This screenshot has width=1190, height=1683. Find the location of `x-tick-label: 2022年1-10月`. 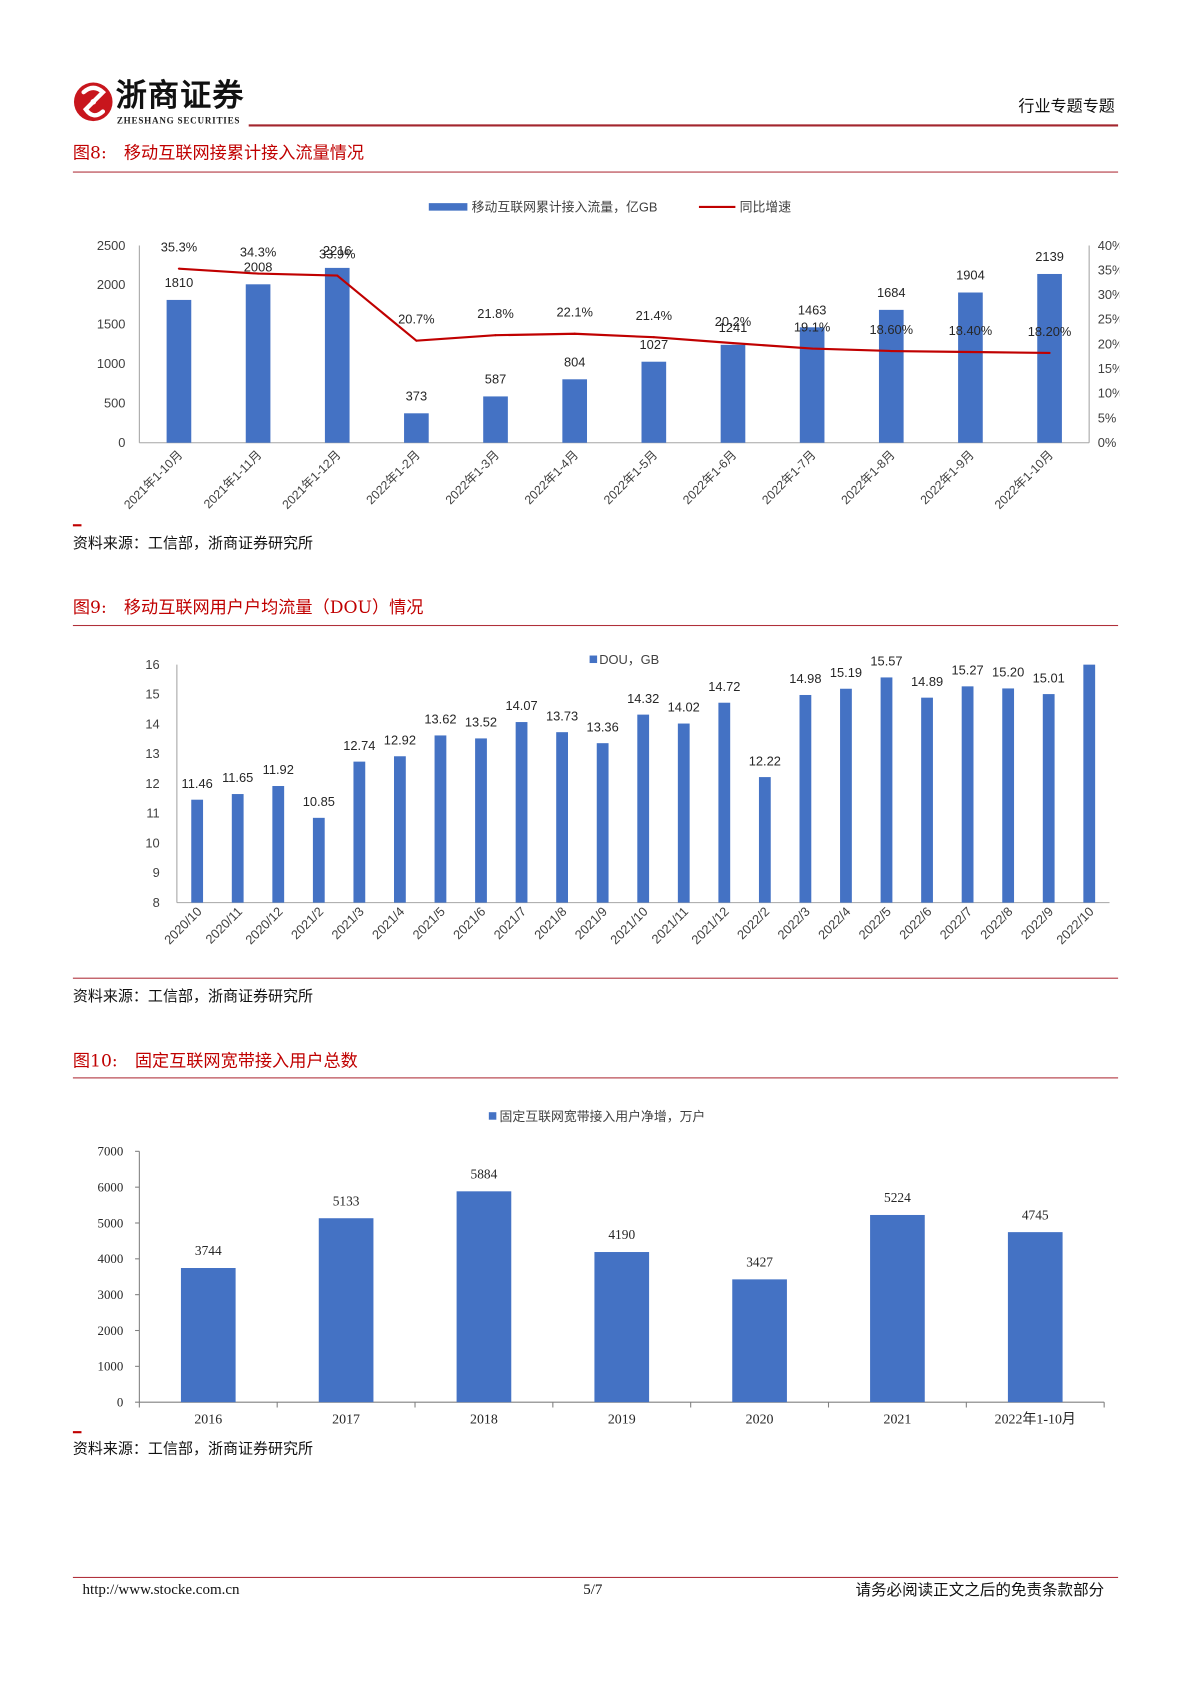

x-tick-label: 2022年1-10月 is located at coordinates (1035, 1420).